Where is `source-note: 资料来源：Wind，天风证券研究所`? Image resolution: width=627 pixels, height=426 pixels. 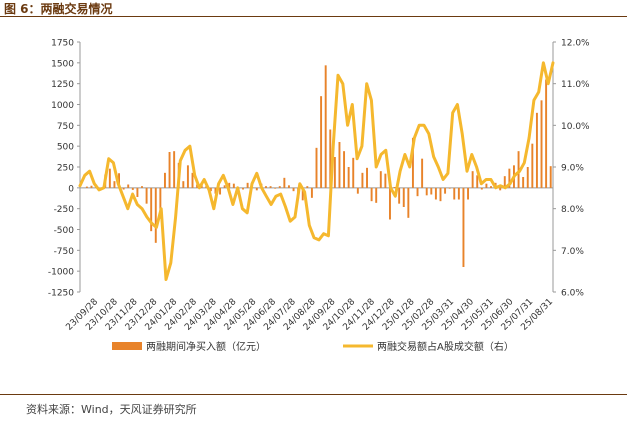
source-note: 资料来源：Wind，天风证券研究所 is located at coordinates (111, 409).